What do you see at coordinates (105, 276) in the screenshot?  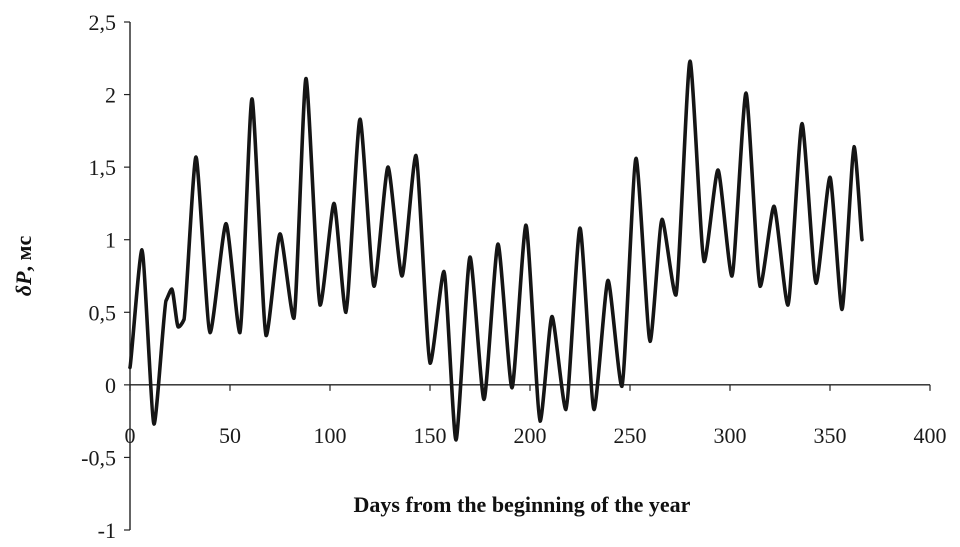 I see `y-axis-ticks: 2,5 2 1,5 1 0,5 0 -0,5 -1` at bounding box center [105, 276].